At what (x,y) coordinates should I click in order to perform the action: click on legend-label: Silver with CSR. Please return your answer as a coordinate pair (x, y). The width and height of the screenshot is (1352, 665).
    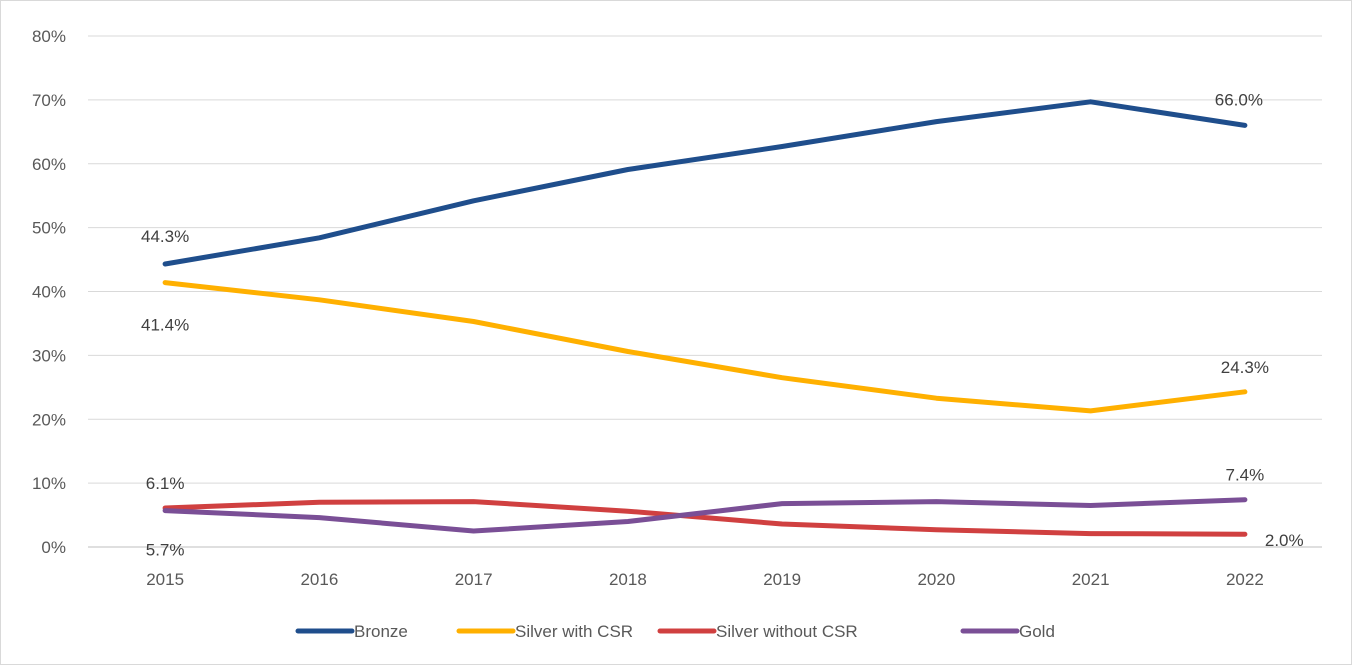
    Looking at the image, I should click on (574, 631).